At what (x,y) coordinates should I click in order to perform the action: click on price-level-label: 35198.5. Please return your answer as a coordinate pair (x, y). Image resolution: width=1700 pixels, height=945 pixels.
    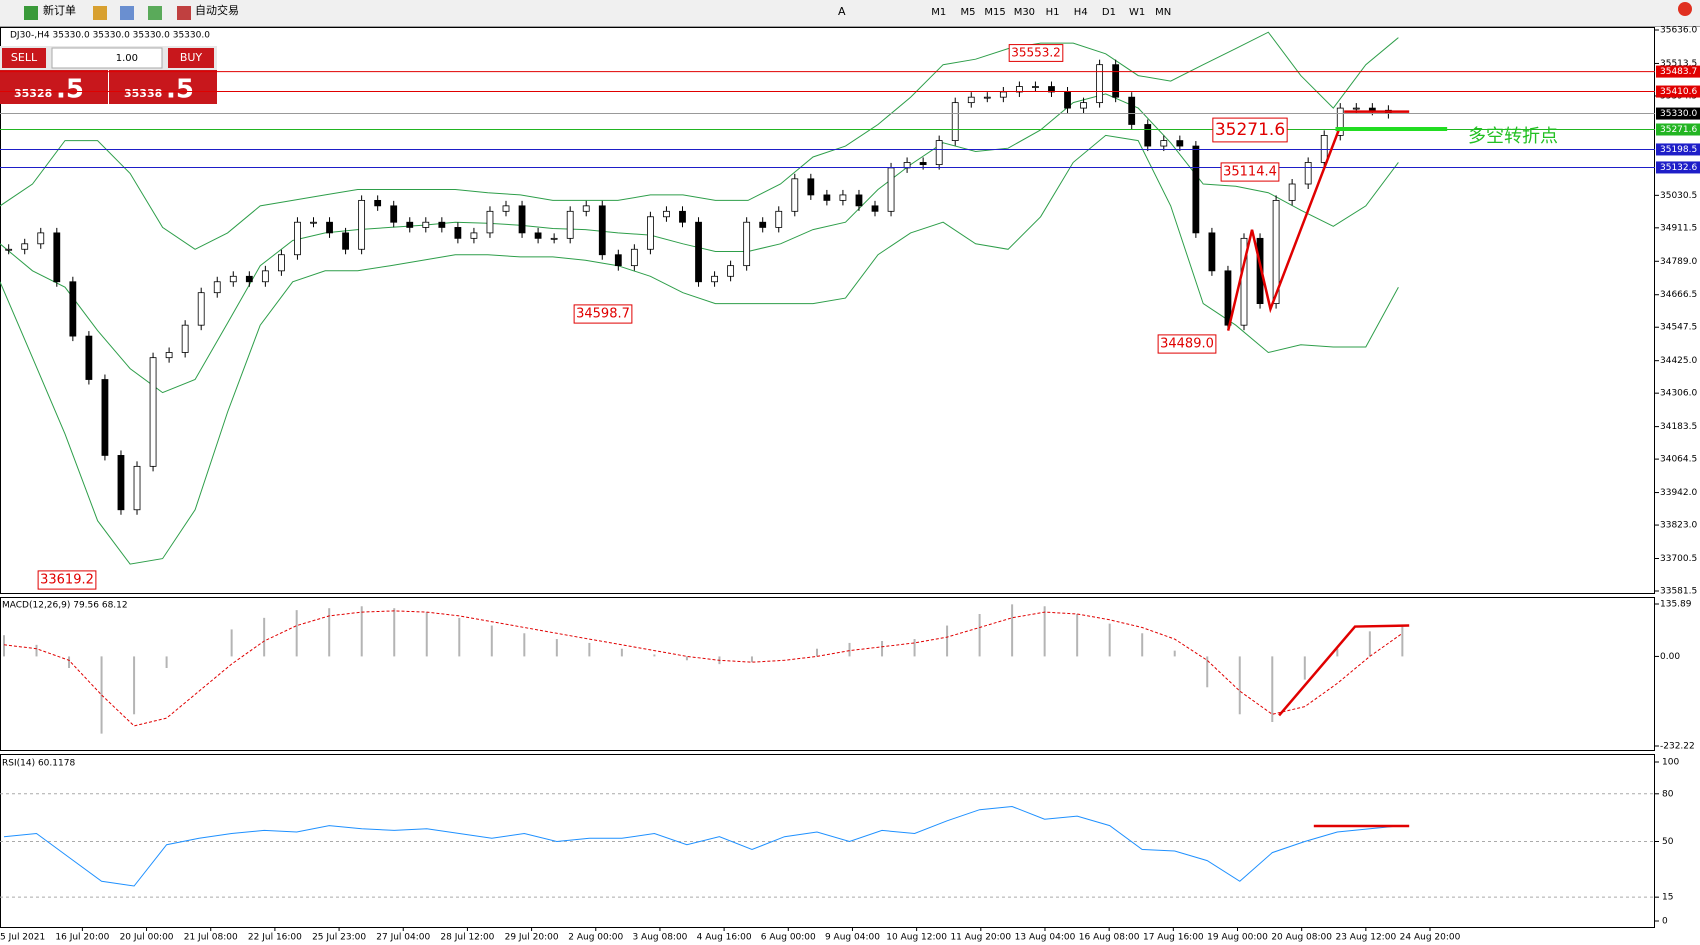
    Looking at the image, I should click on (1678, 150).